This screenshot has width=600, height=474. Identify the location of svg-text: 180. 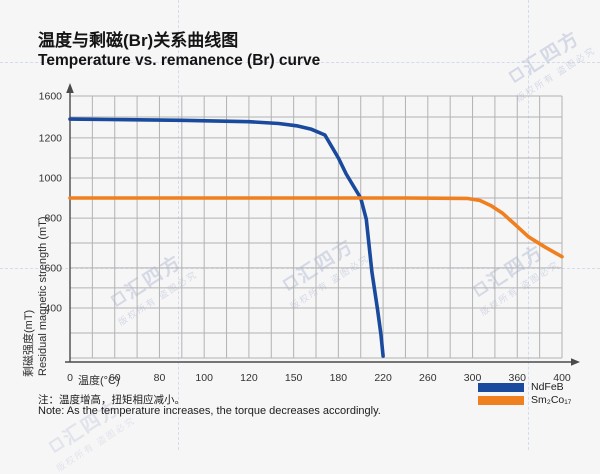
(339, 378).